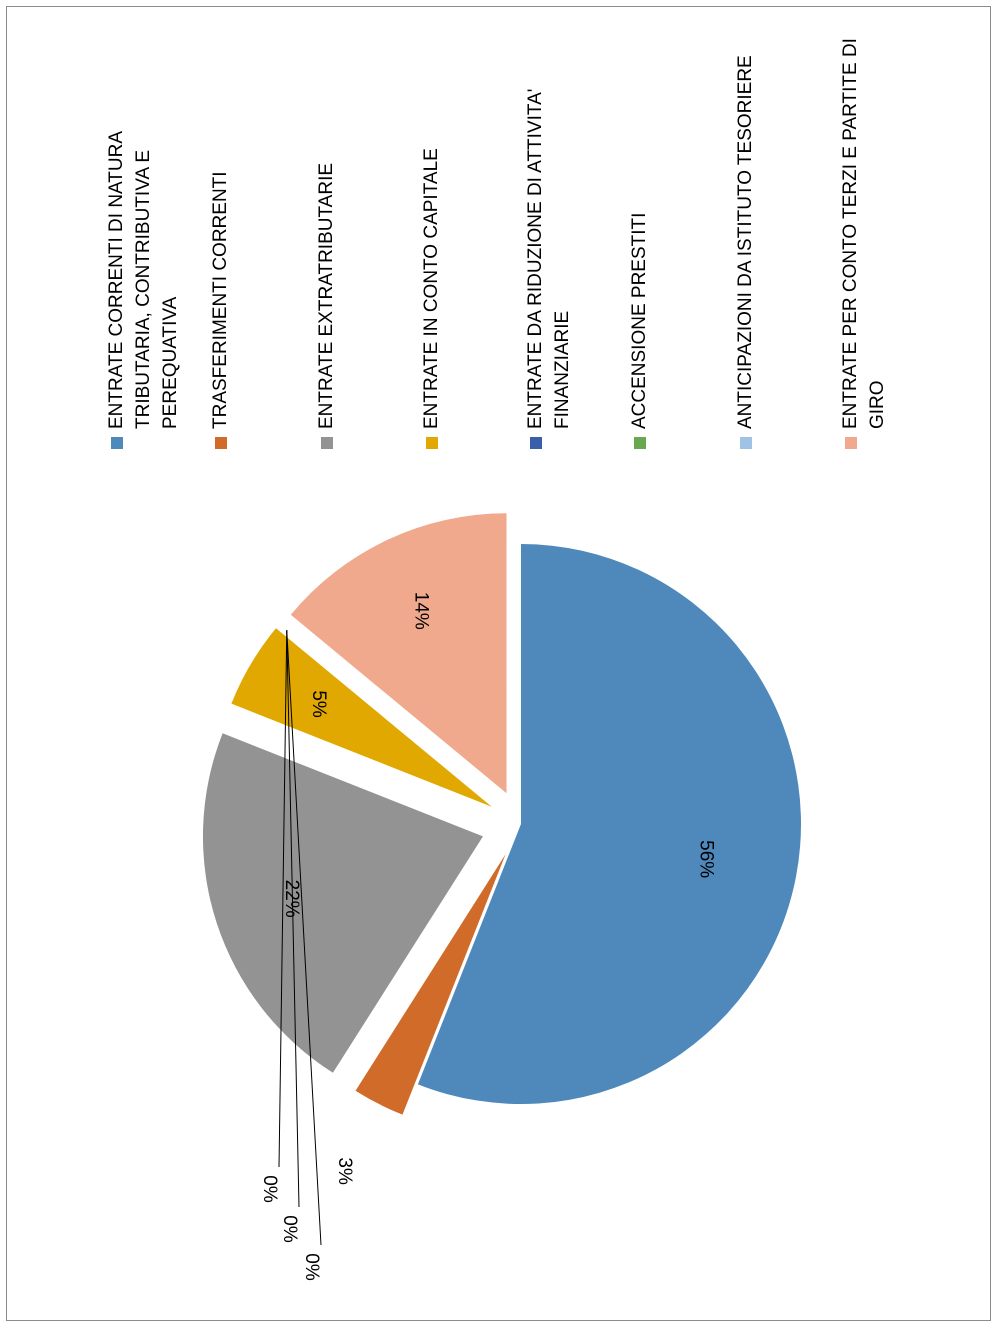 This screenshot has width=1001, height=1333. I want to click on legend-item: ENTRATE IN CONTO CAPITALE, so click(431, 298).